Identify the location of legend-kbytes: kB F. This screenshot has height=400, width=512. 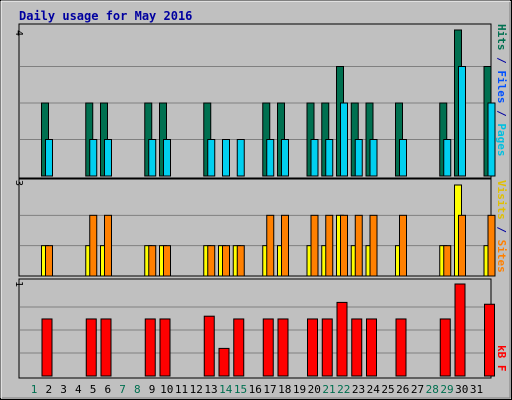
(501, 358).